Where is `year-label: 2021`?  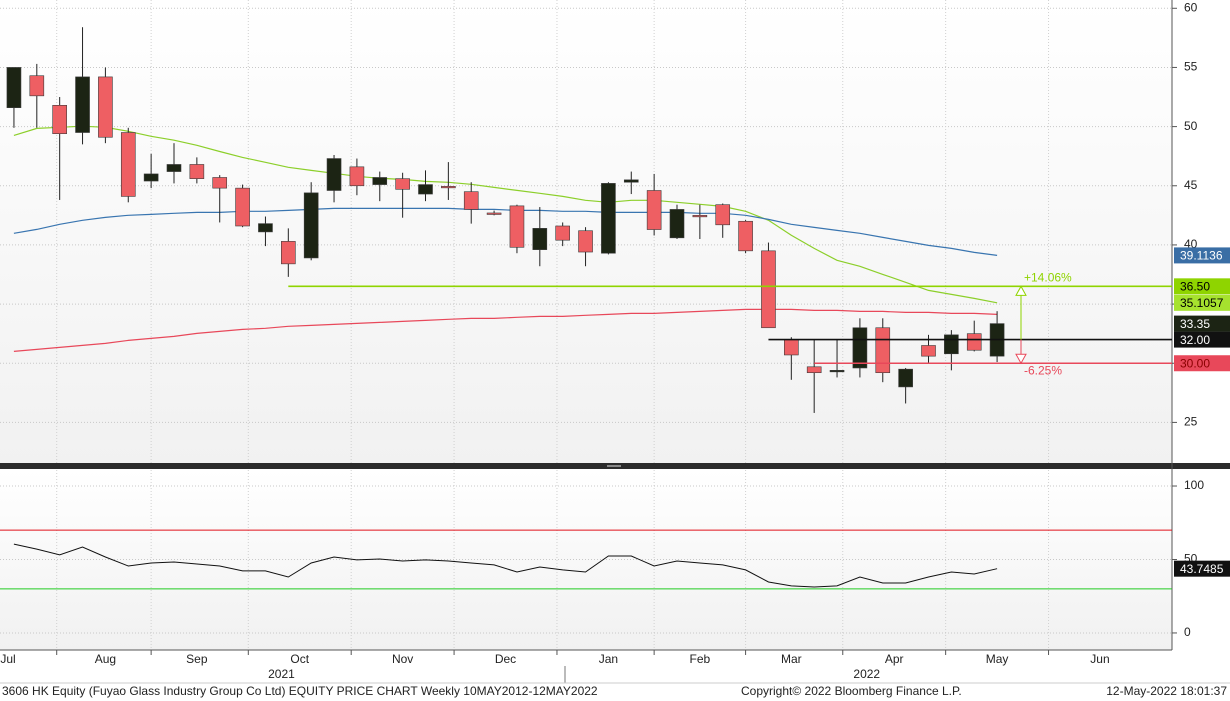
year-label: 2021 is located at coordinates (281, 674).